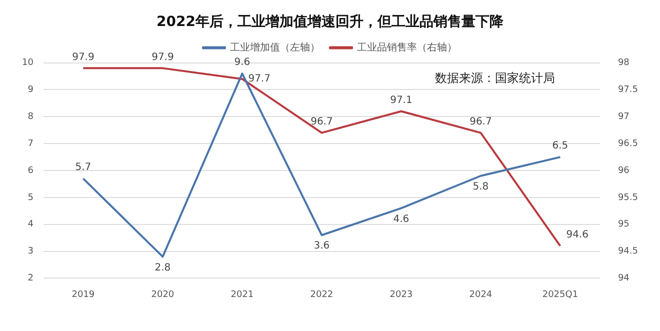 The image size is (660, 331). I want to click on x-tick-label: 2019, so click(83, 295).